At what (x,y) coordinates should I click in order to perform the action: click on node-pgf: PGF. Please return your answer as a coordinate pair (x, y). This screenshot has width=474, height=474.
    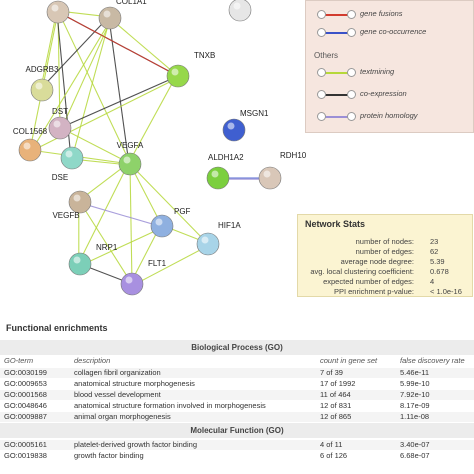
    Looking at the image, I should click on (170, 222).